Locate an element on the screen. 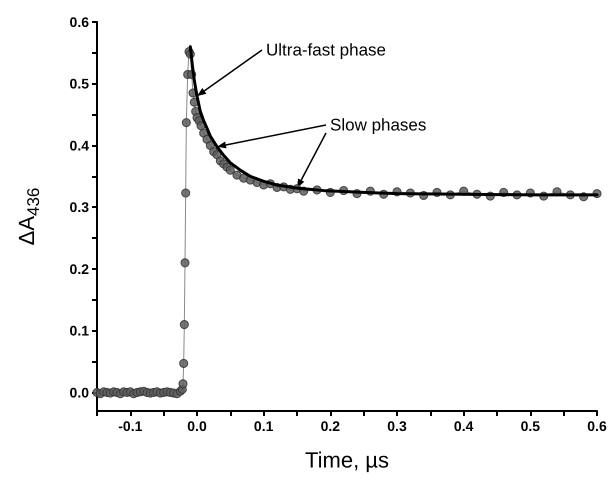 This screenshot has width=611, height=503. y-axis-title: ΔA436 is located at coordinates (28, 217).